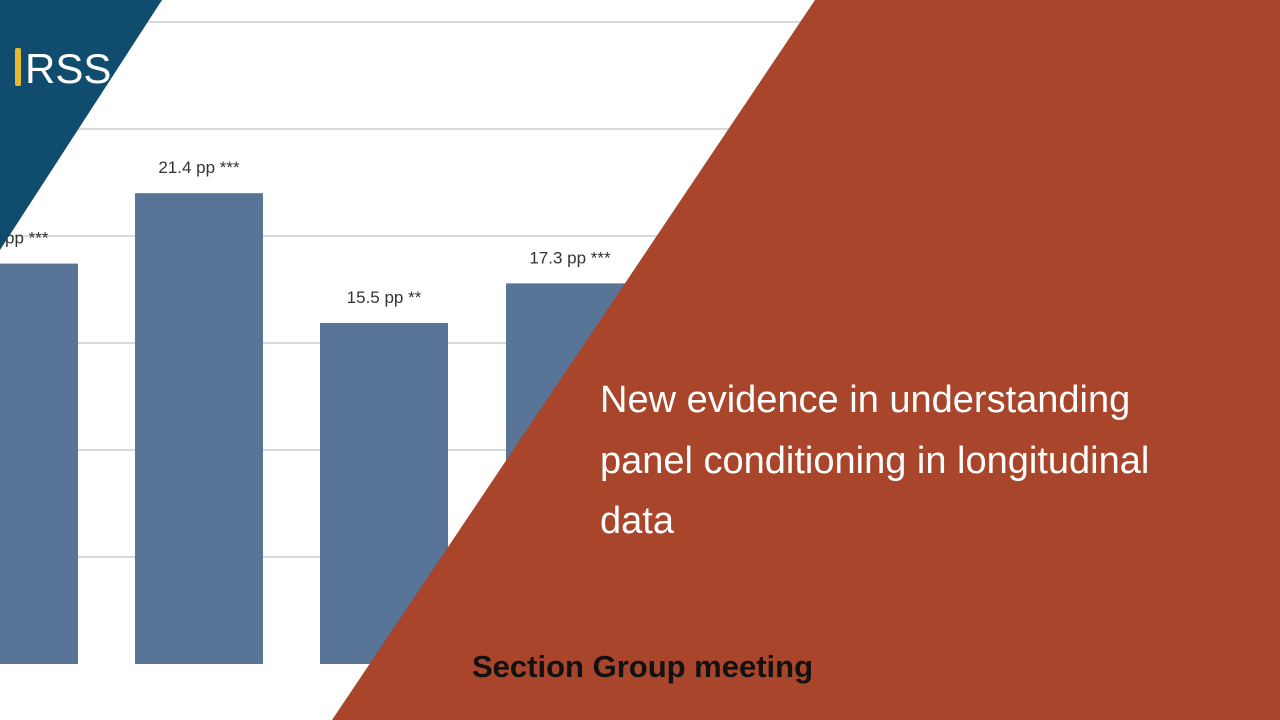  I want to click on logo-bar, so click(18, 67).